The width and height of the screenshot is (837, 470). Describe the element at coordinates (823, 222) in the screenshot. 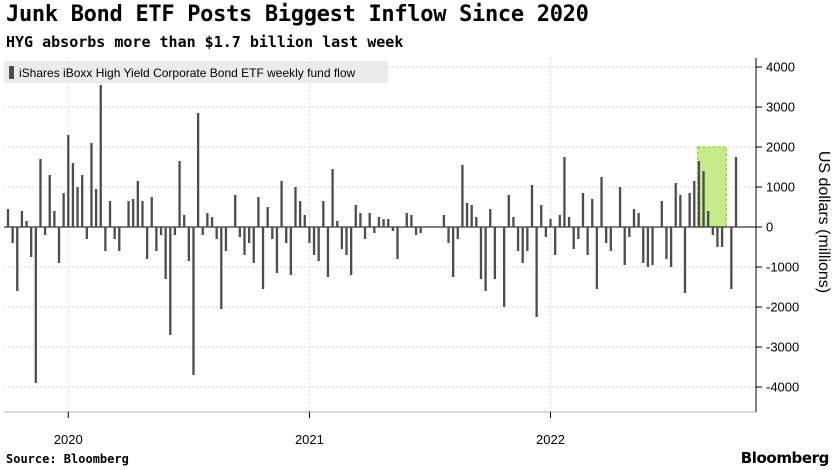

I see `y-axis-label: US dollars (millions)` at that location.